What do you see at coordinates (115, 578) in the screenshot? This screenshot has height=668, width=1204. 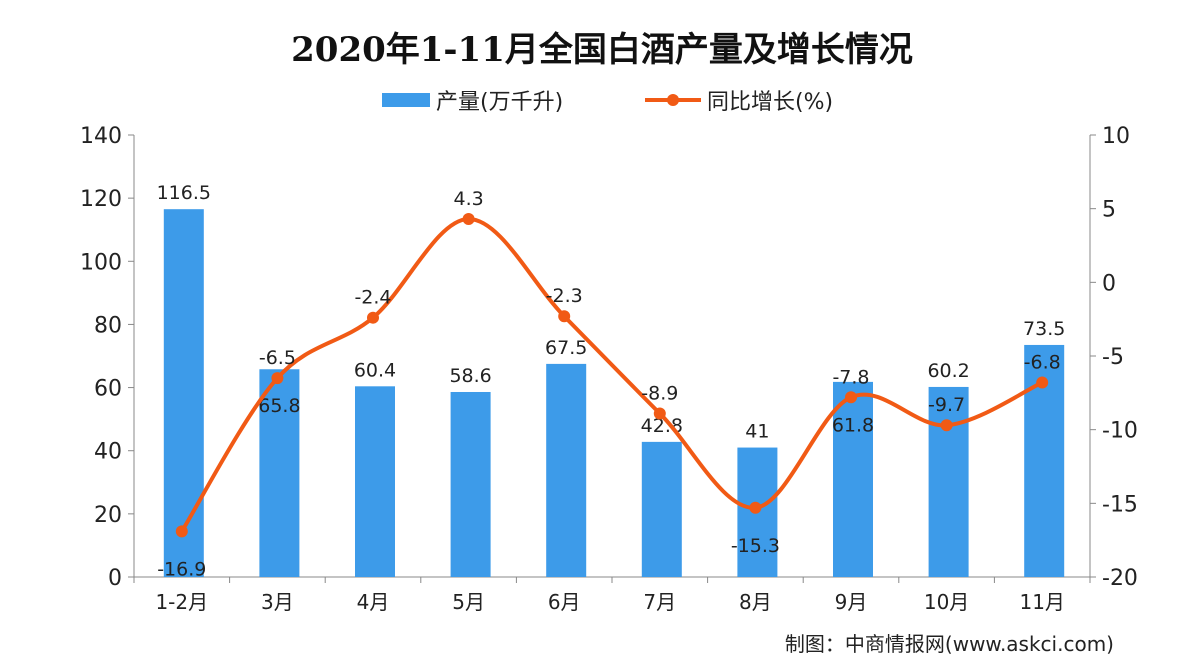 I see `y-left-tick-label: 0` at bounding box center [115, 578].